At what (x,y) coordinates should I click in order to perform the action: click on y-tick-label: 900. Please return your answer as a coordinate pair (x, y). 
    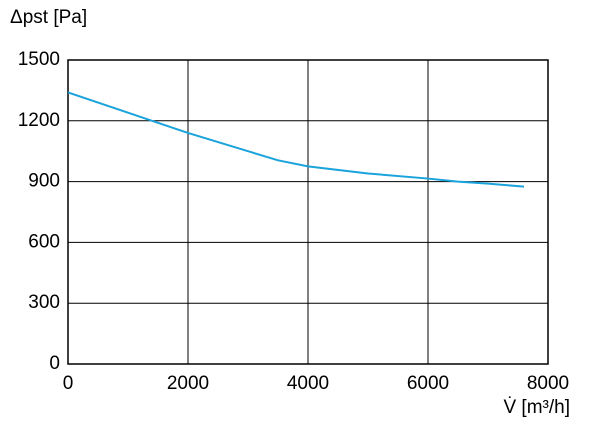
    Looking at the image, I should click on (44, 181).